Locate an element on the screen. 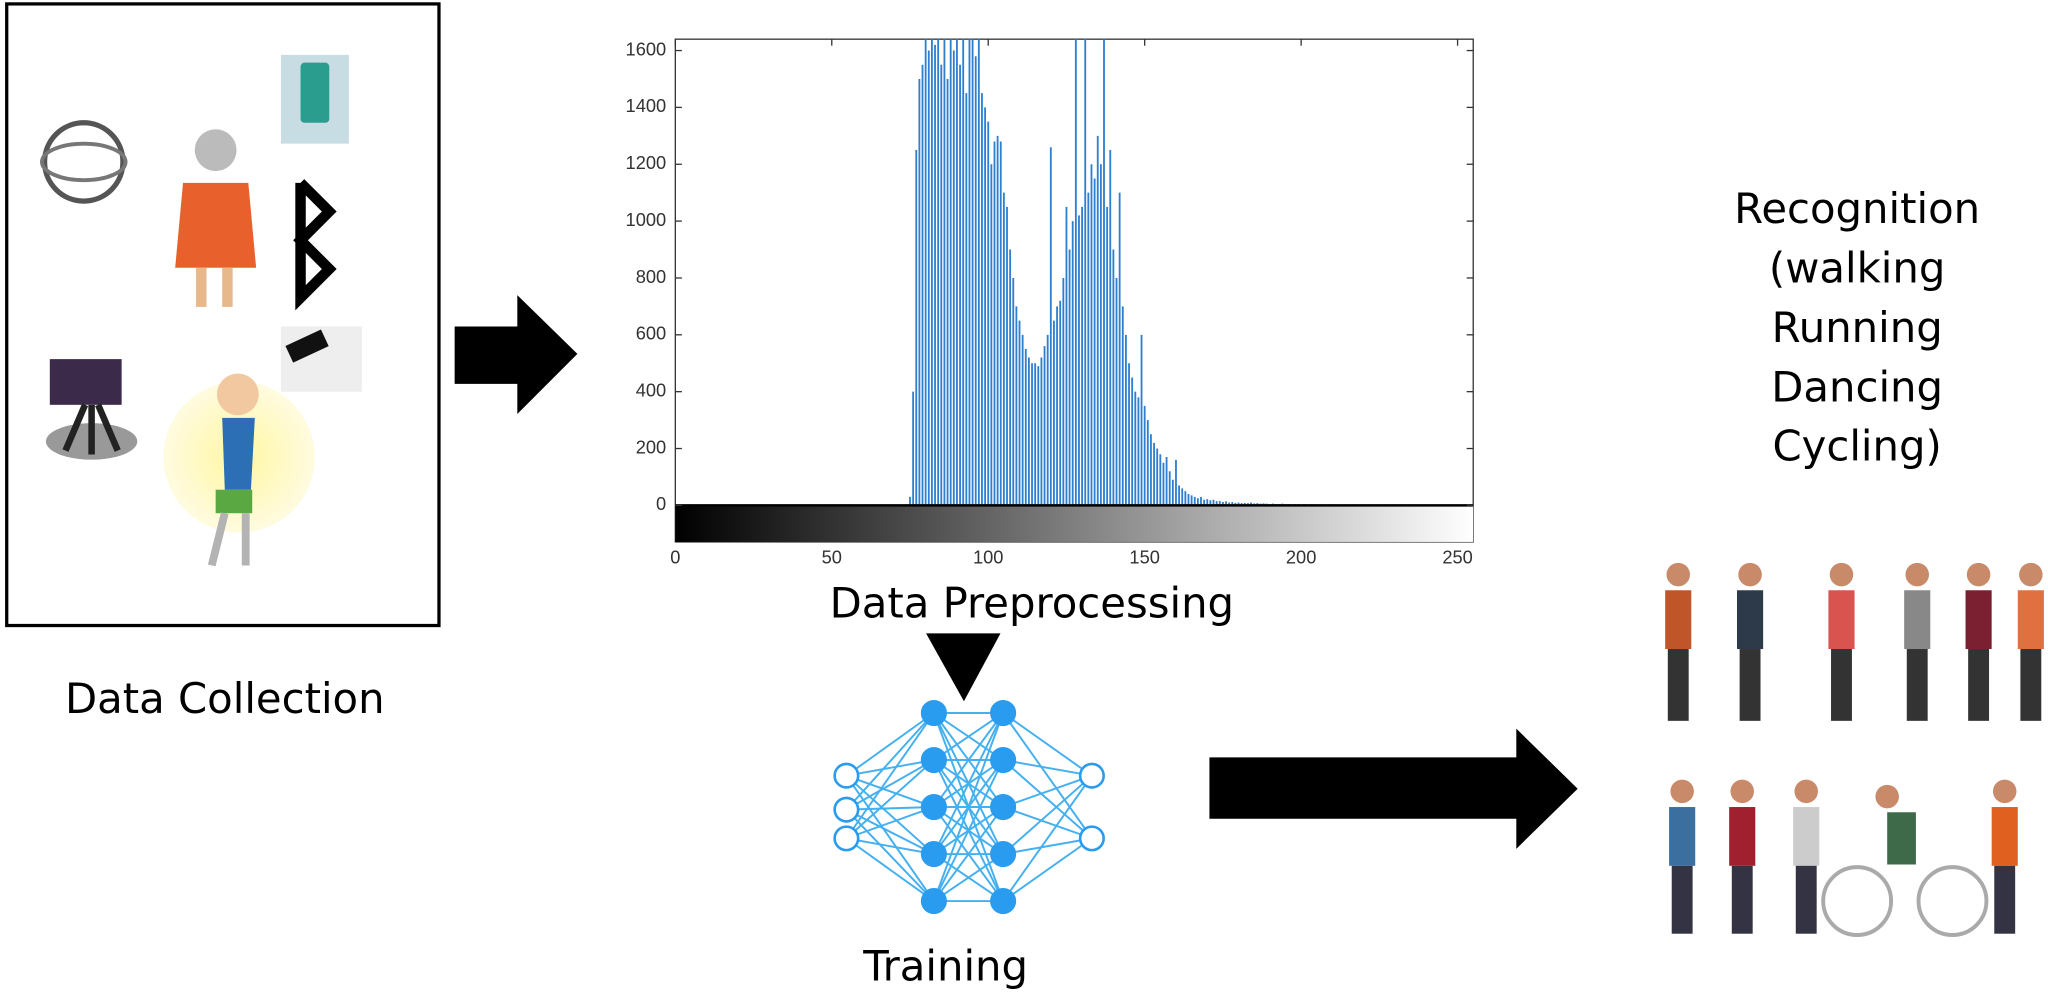 The width and height of the screenshot is (2048, 999). y-tick-label: 1400 is located at coordinates (646, 105).